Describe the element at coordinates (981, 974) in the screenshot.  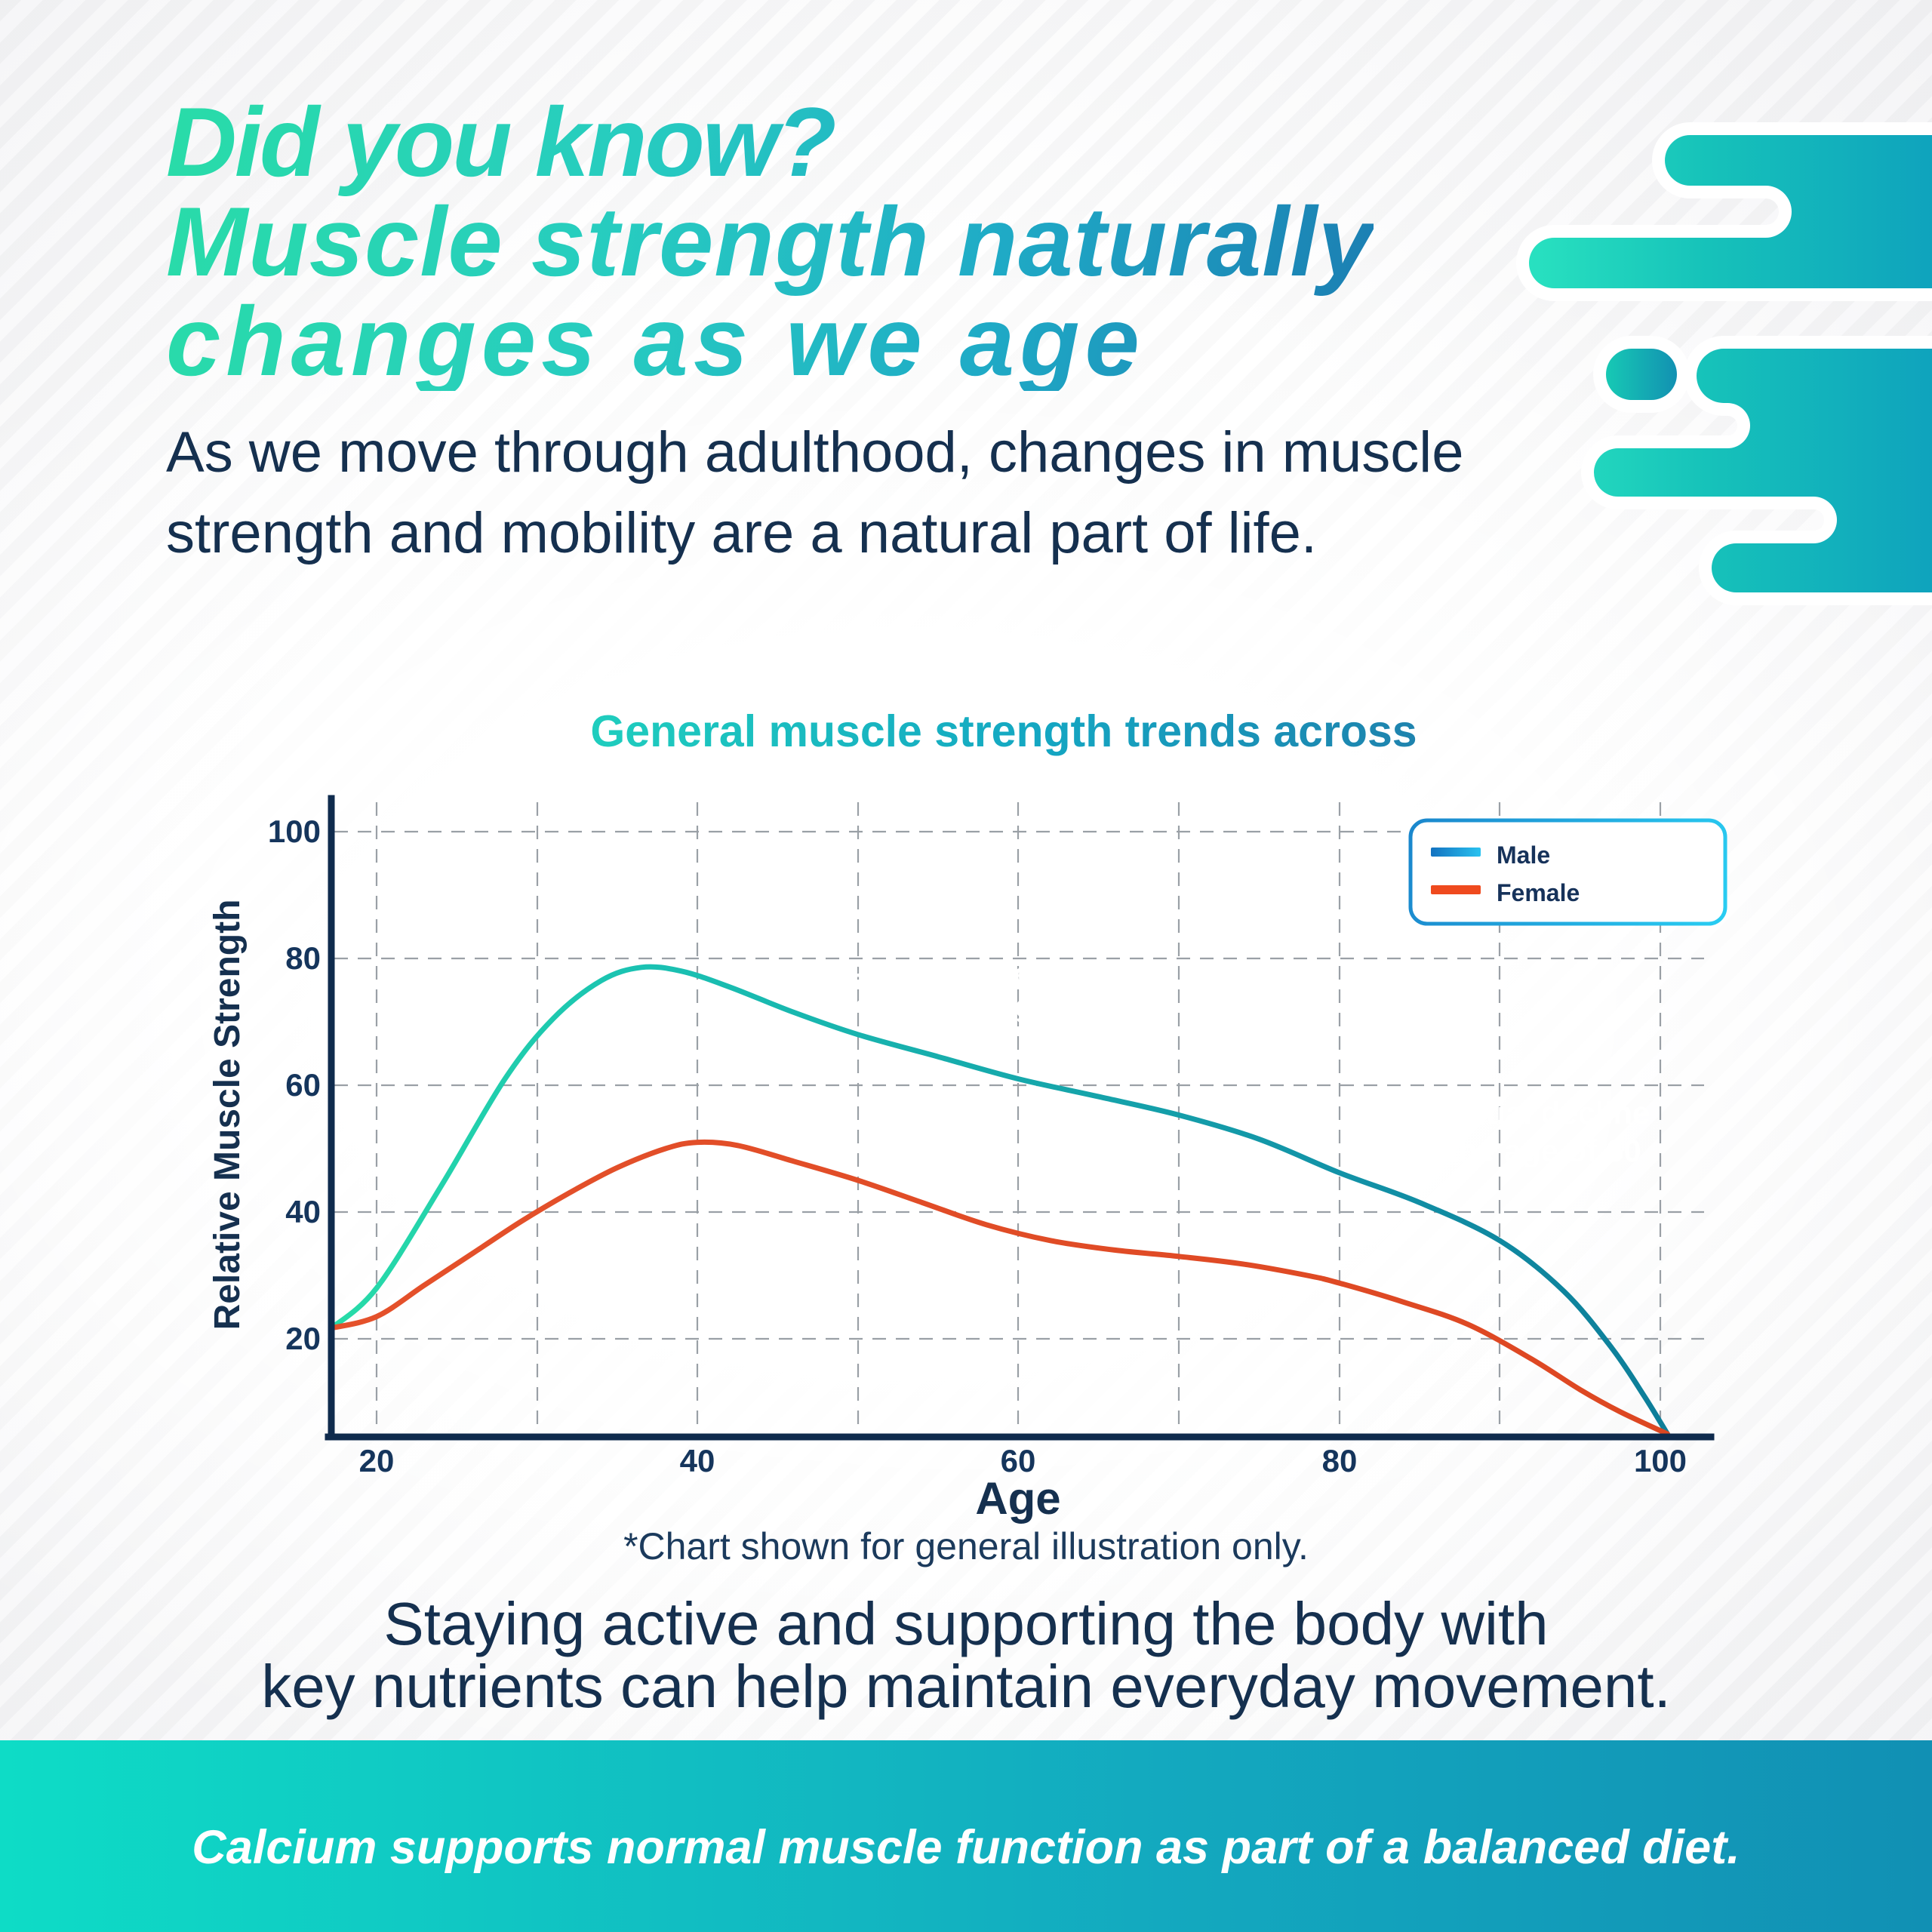
I see `svg-text: Peak muscle mass` at that location.